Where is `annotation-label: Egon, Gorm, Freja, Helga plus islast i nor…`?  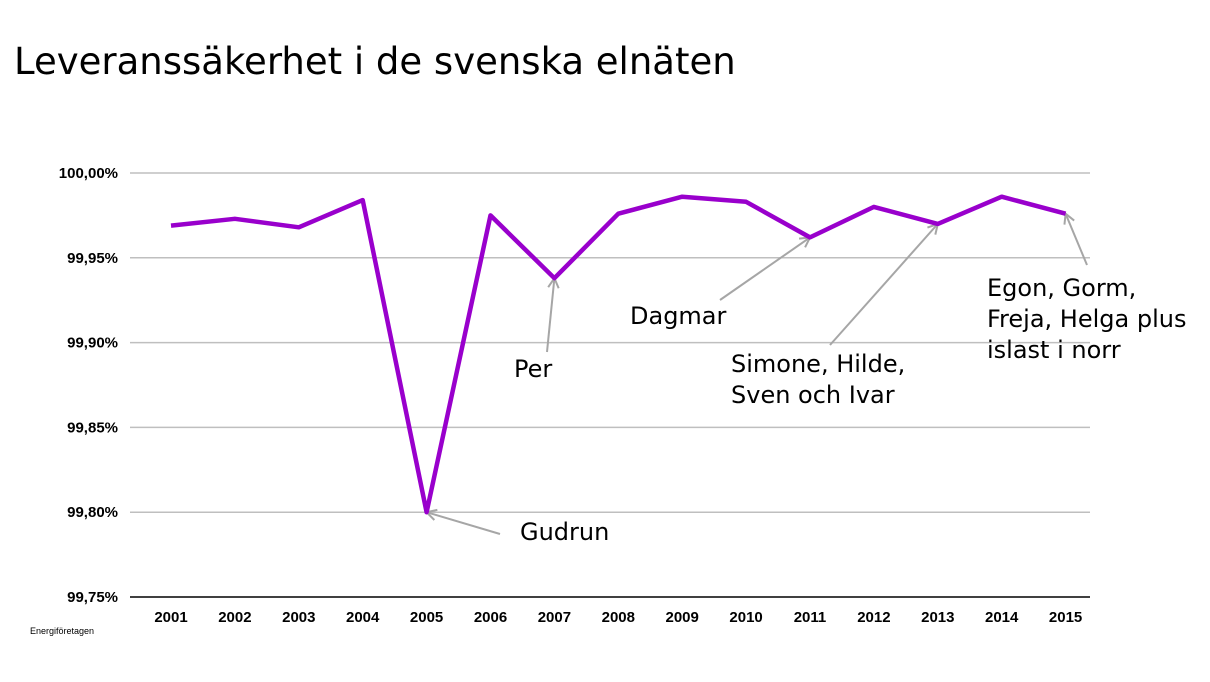 annotation-label: Egon, Gorm, Freja, Helga plus islast i nor… is located at coordinates (1086, 319).